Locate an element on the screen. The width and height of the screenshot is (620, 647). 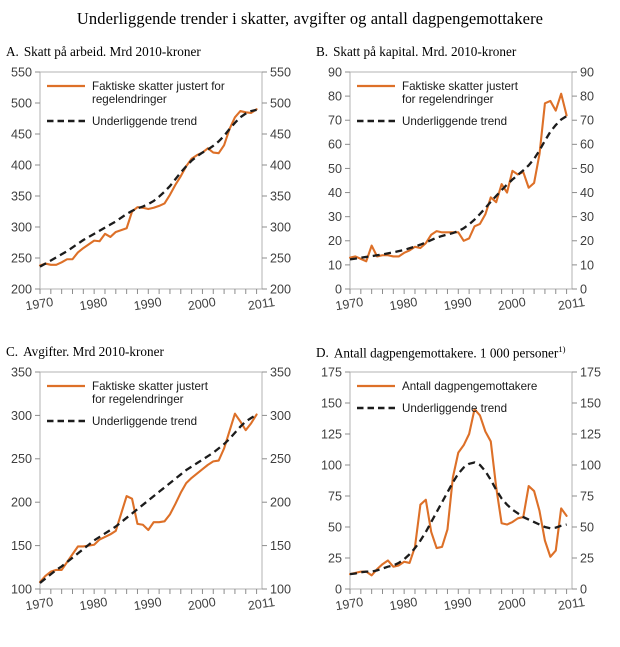
panel-b-label: B. is located at coordinates (322, 51).